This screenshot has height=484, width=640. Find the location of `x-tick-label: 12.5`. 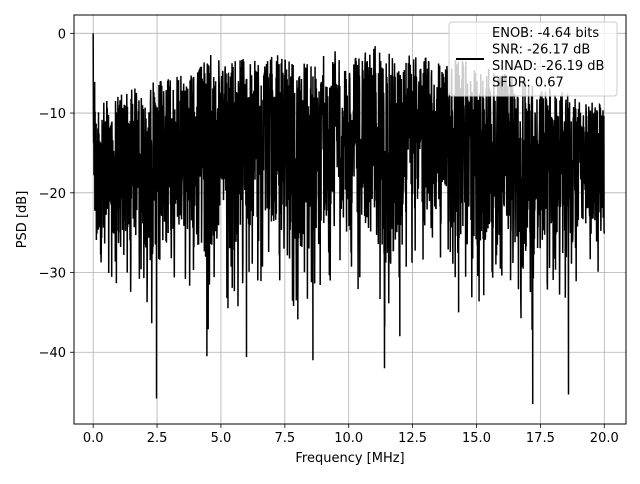

x-tick-label: 12.5 is located at coordinates (412, 438).